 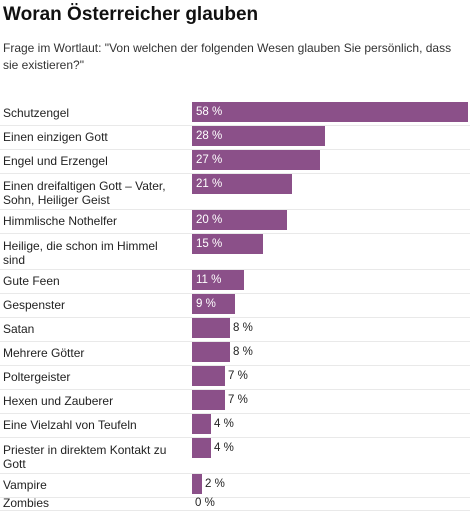 I want to click on bar-row: Satan 8 %, so click(x=235, y=329).